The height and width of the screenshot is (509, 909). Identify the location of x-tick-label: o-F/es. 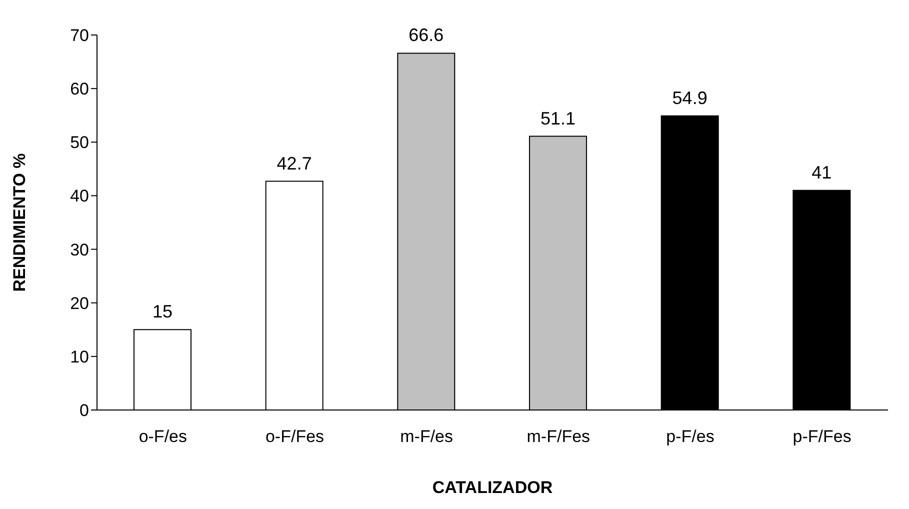
(163, 436).